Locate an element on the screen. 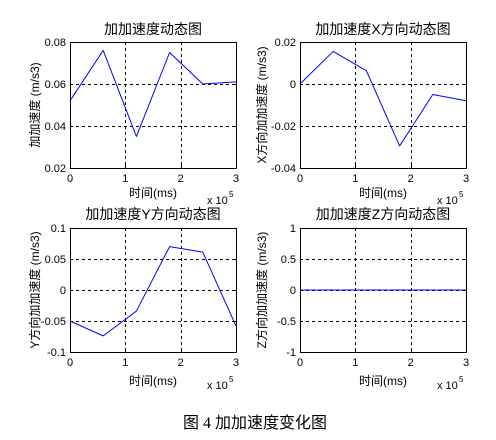  y-axis-label: Z方向加加速度 (m/s3) is located at coordinates (261, 290).